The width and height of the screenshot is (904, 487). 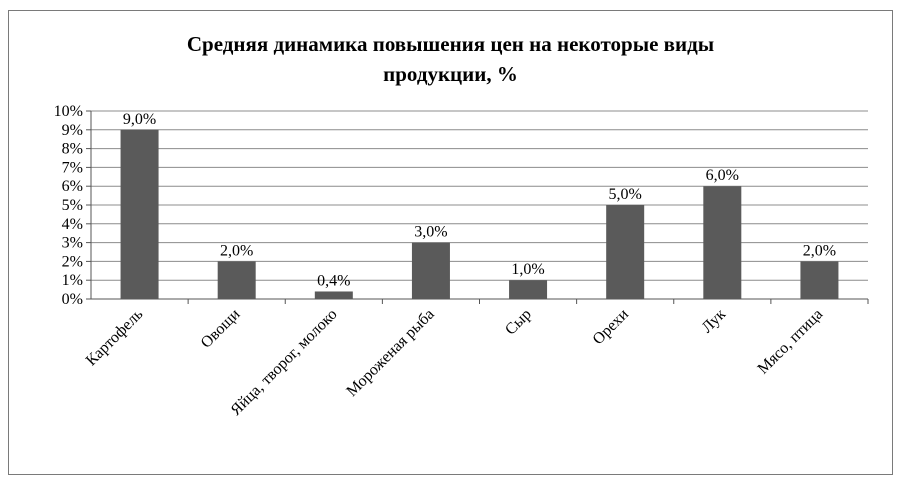 What do you see at coordinates (390, 353) in the screenshot?
I see `x-category-label: Мороженая рыба` at bounding box center [390, 353].